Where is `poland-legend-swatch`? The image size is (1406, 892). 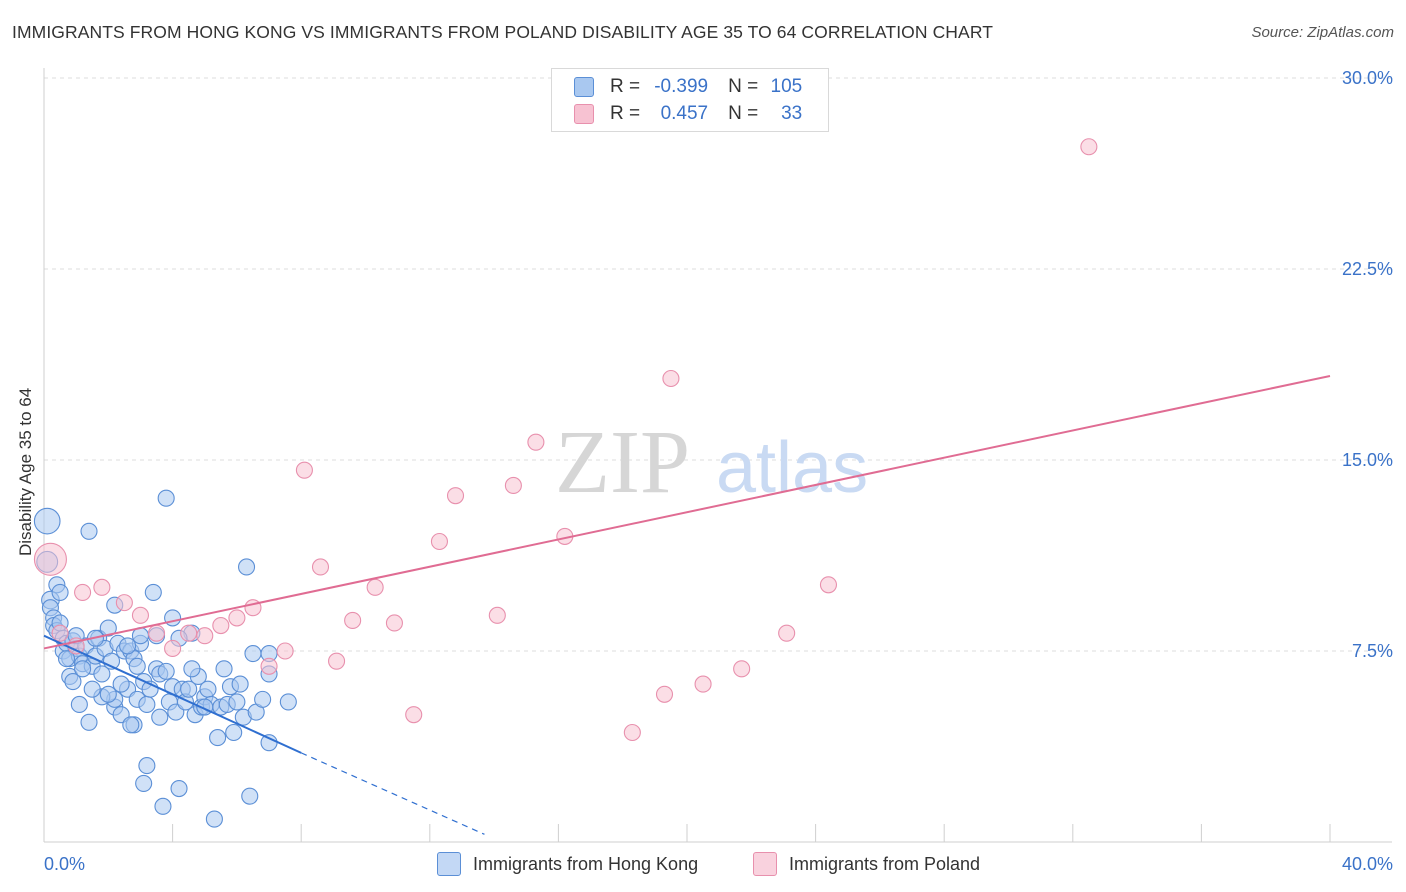
poland-legend-swatch is located at coordinates (765, 864).